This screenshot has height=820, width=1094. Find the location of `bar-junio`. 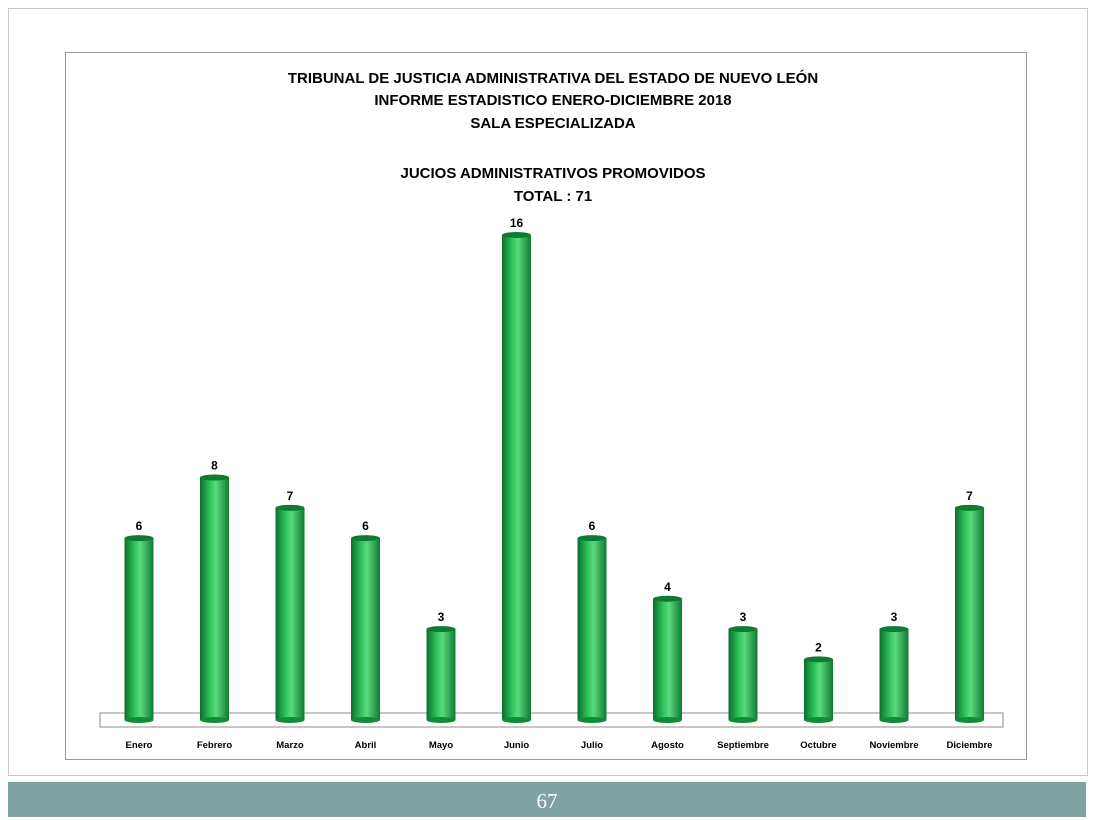

bar-junio is located at coordinates (516, 477).